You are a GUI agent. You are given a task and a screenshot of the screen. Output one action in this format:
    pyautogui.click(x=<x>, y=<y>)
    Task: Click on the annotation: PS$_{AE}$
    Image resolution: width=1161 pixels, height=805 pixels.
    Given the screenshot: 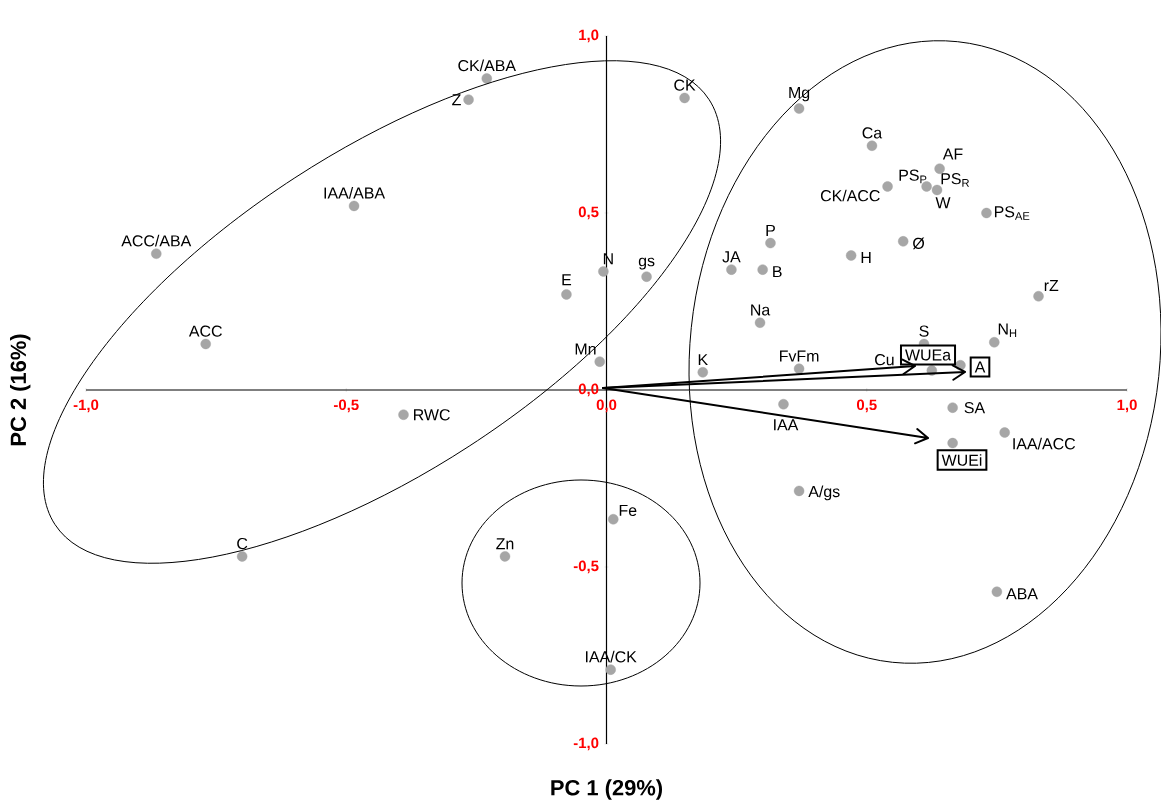 What is the action you would take?
    pyautogui.click(x=1012, y=213)
    